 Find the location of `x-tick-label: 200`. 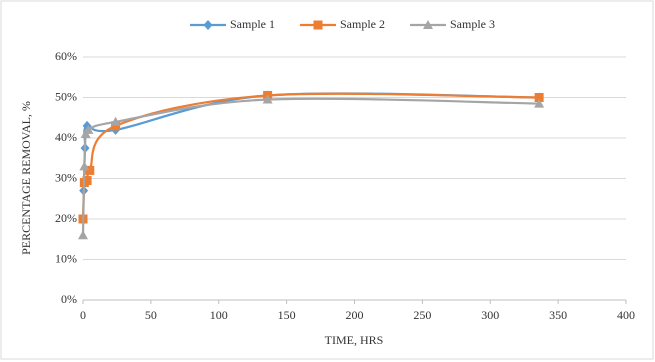

x-tick-label: 200 is located at coordinates (355, 315).